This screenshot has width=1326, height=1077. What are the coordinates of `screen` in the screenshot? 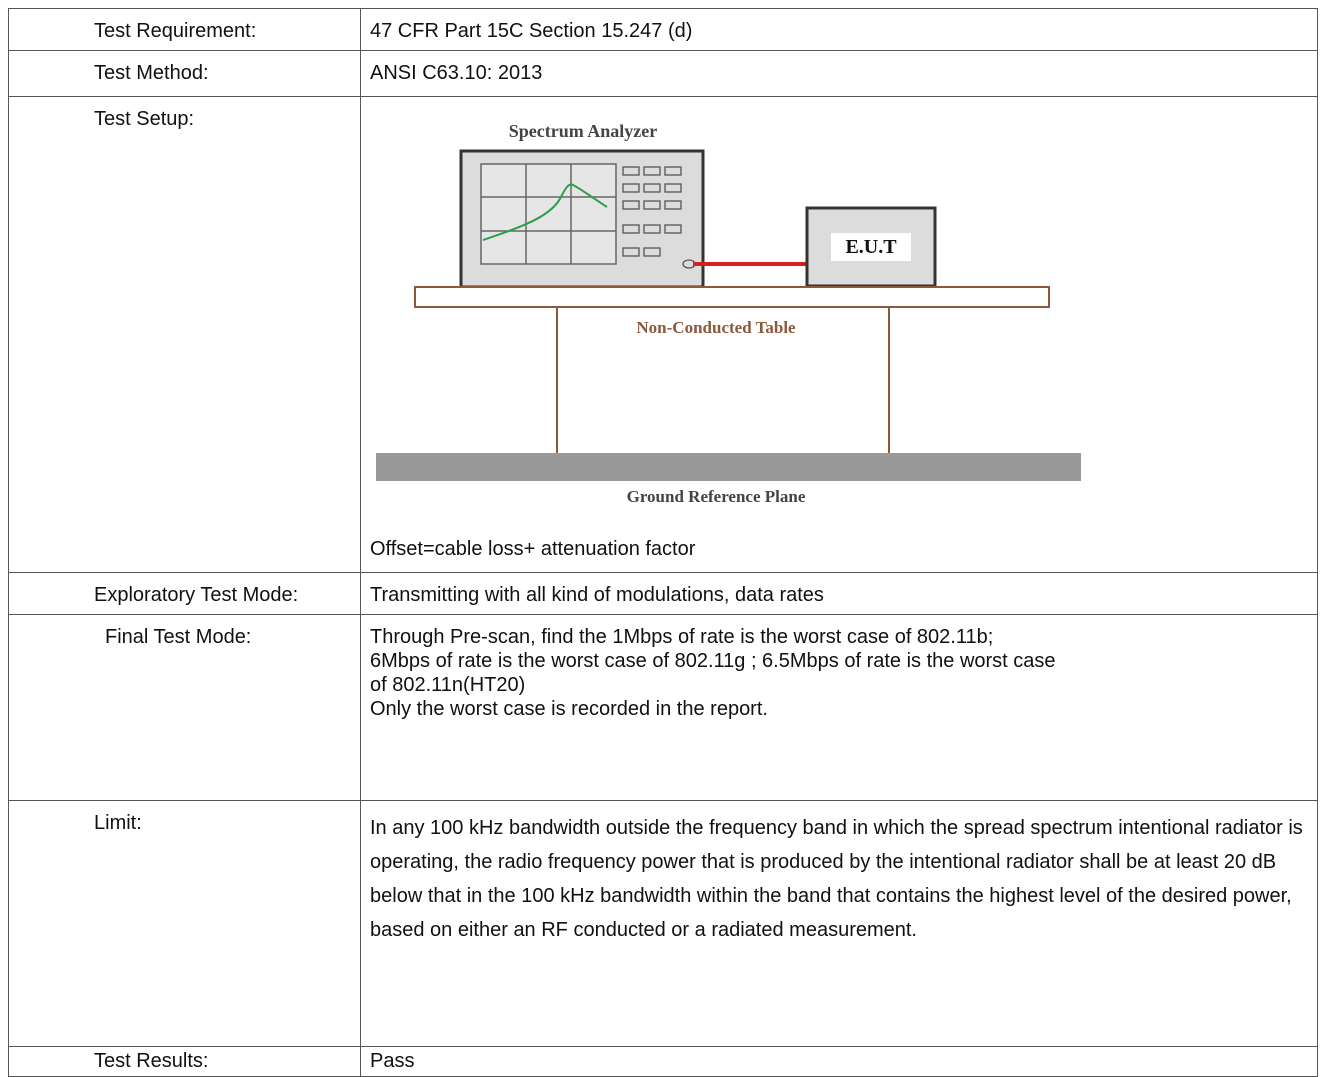 It's located at (548, 214).